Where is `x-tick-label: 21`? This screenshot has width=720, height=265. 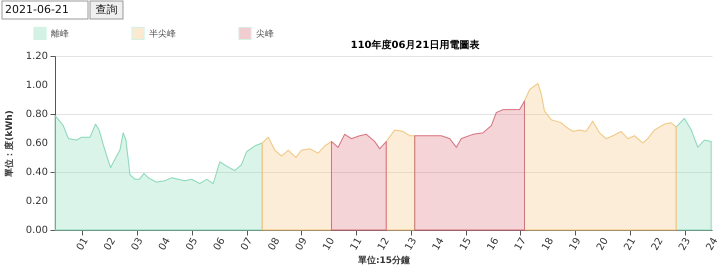
x-tick-label: 21 is located at coordinates (630, 244).